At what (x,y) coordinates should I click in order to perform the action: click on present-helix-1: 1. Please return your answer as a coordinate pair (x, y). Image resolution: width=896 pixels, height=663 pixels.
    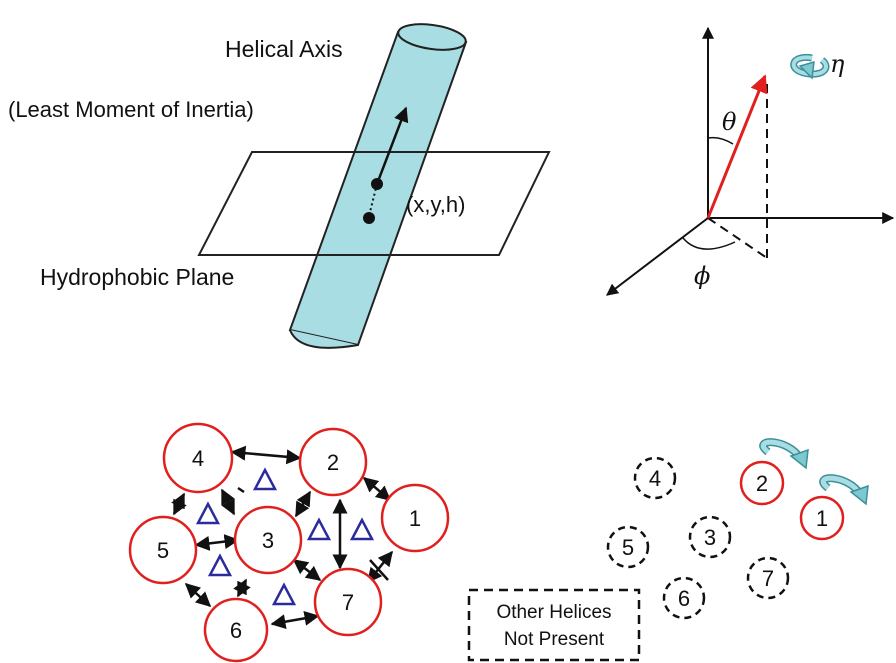
    Looking at the image, I should click on (822, 518).